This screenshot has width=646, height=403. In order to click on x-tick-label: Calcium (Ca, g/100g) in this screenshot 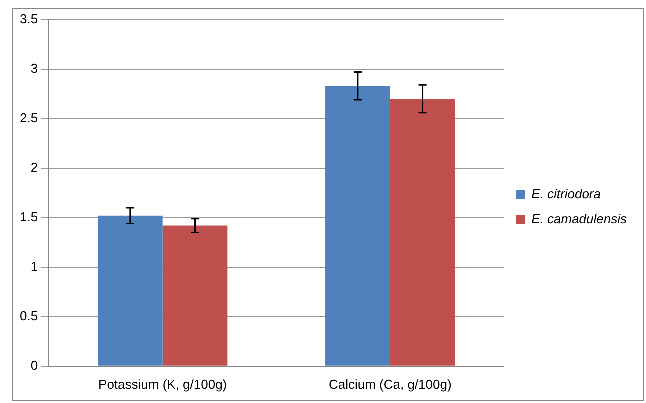, I will do `click(390, 384)`.